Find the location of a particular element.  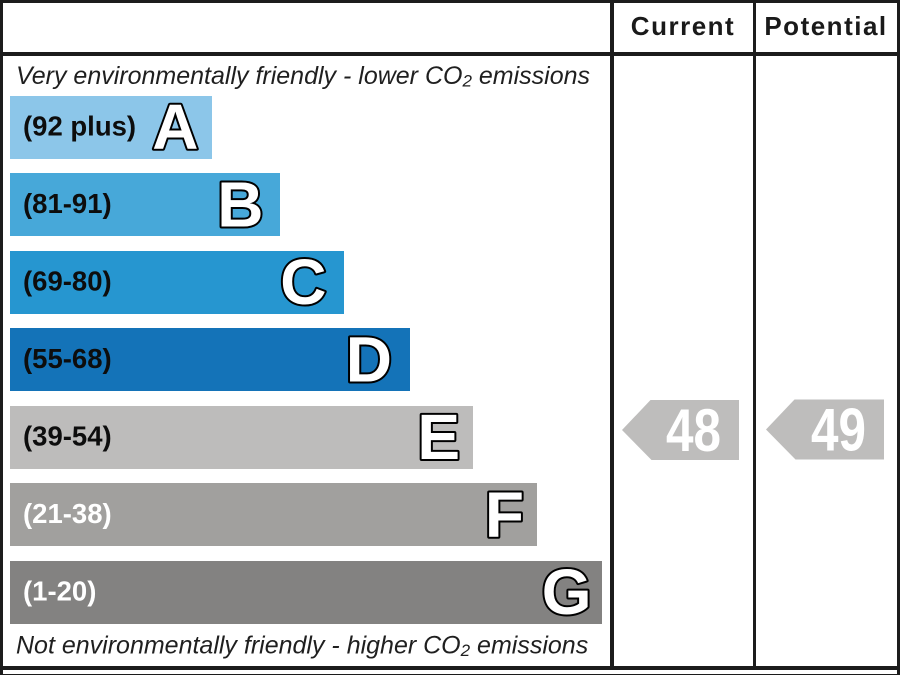

svg-text: A is located at coordinates (175, 127).